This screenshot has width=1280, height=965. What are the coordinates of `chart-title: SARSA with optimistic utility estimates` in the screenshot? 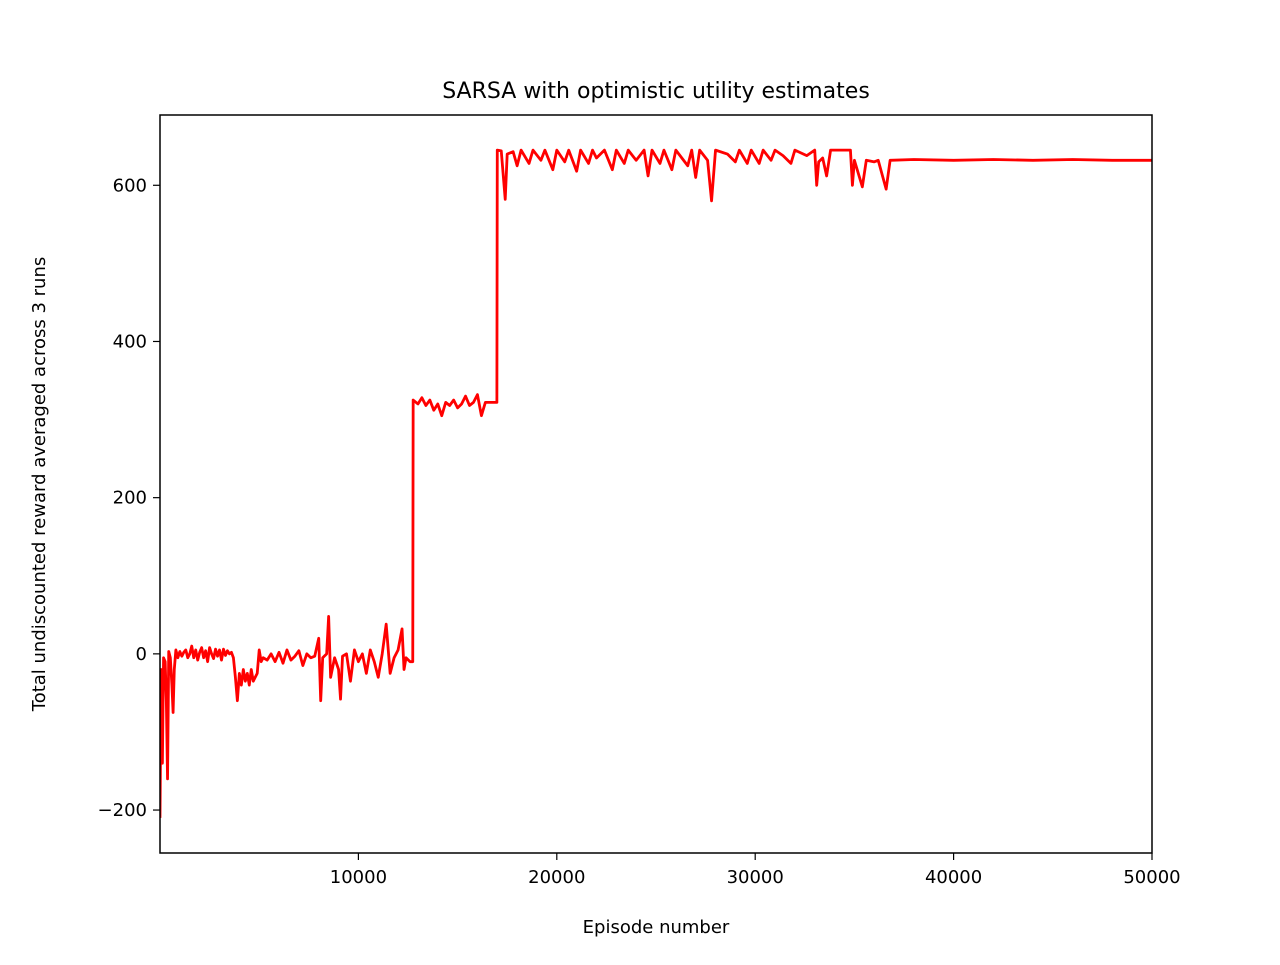 It's located at (656, 91).